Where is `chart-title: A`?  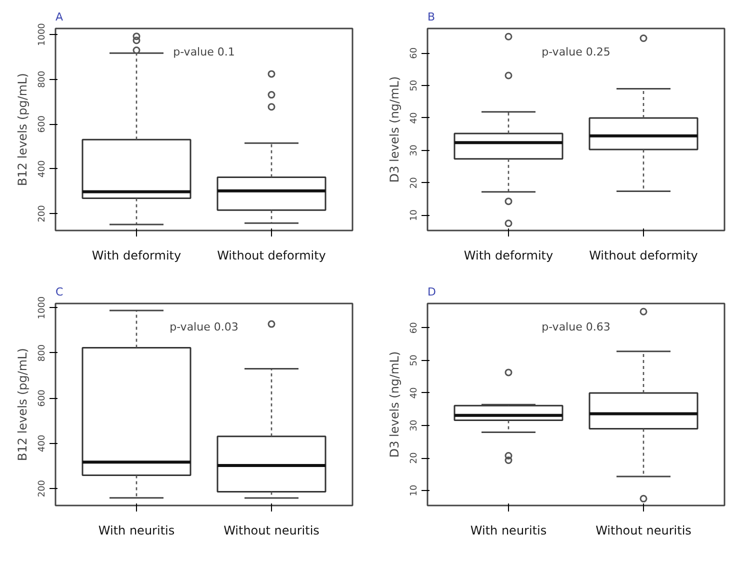
chart-title: A is located at coordinates (60, 17).